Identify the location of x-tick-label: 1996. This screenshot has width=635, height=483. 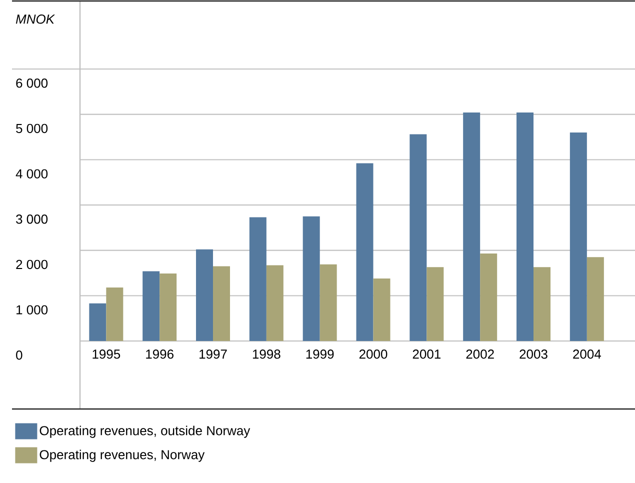
(160, 354).